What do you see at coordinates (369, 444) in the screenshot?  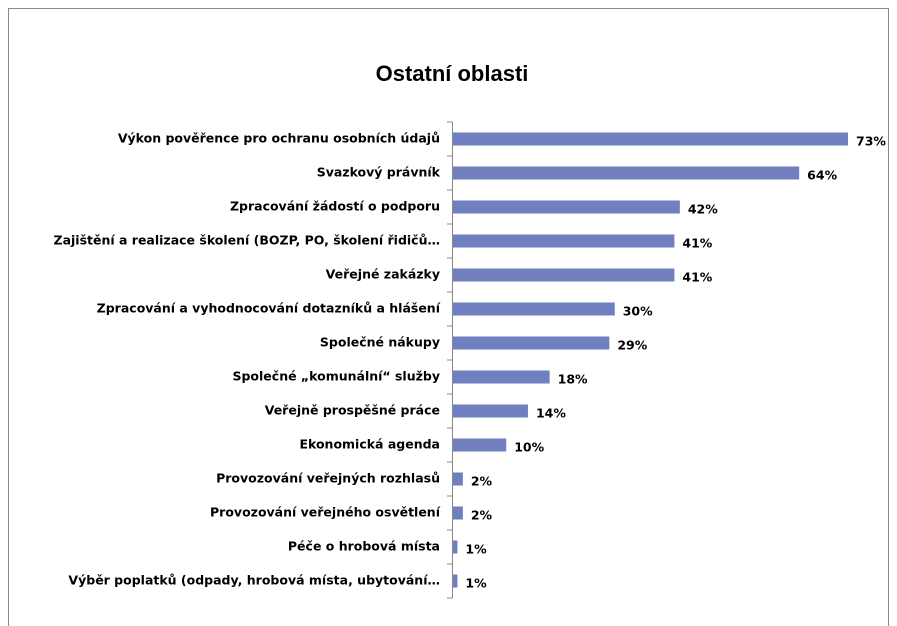 I see `category-label: Ekonomická agenda` at bounding box center [369, 444].